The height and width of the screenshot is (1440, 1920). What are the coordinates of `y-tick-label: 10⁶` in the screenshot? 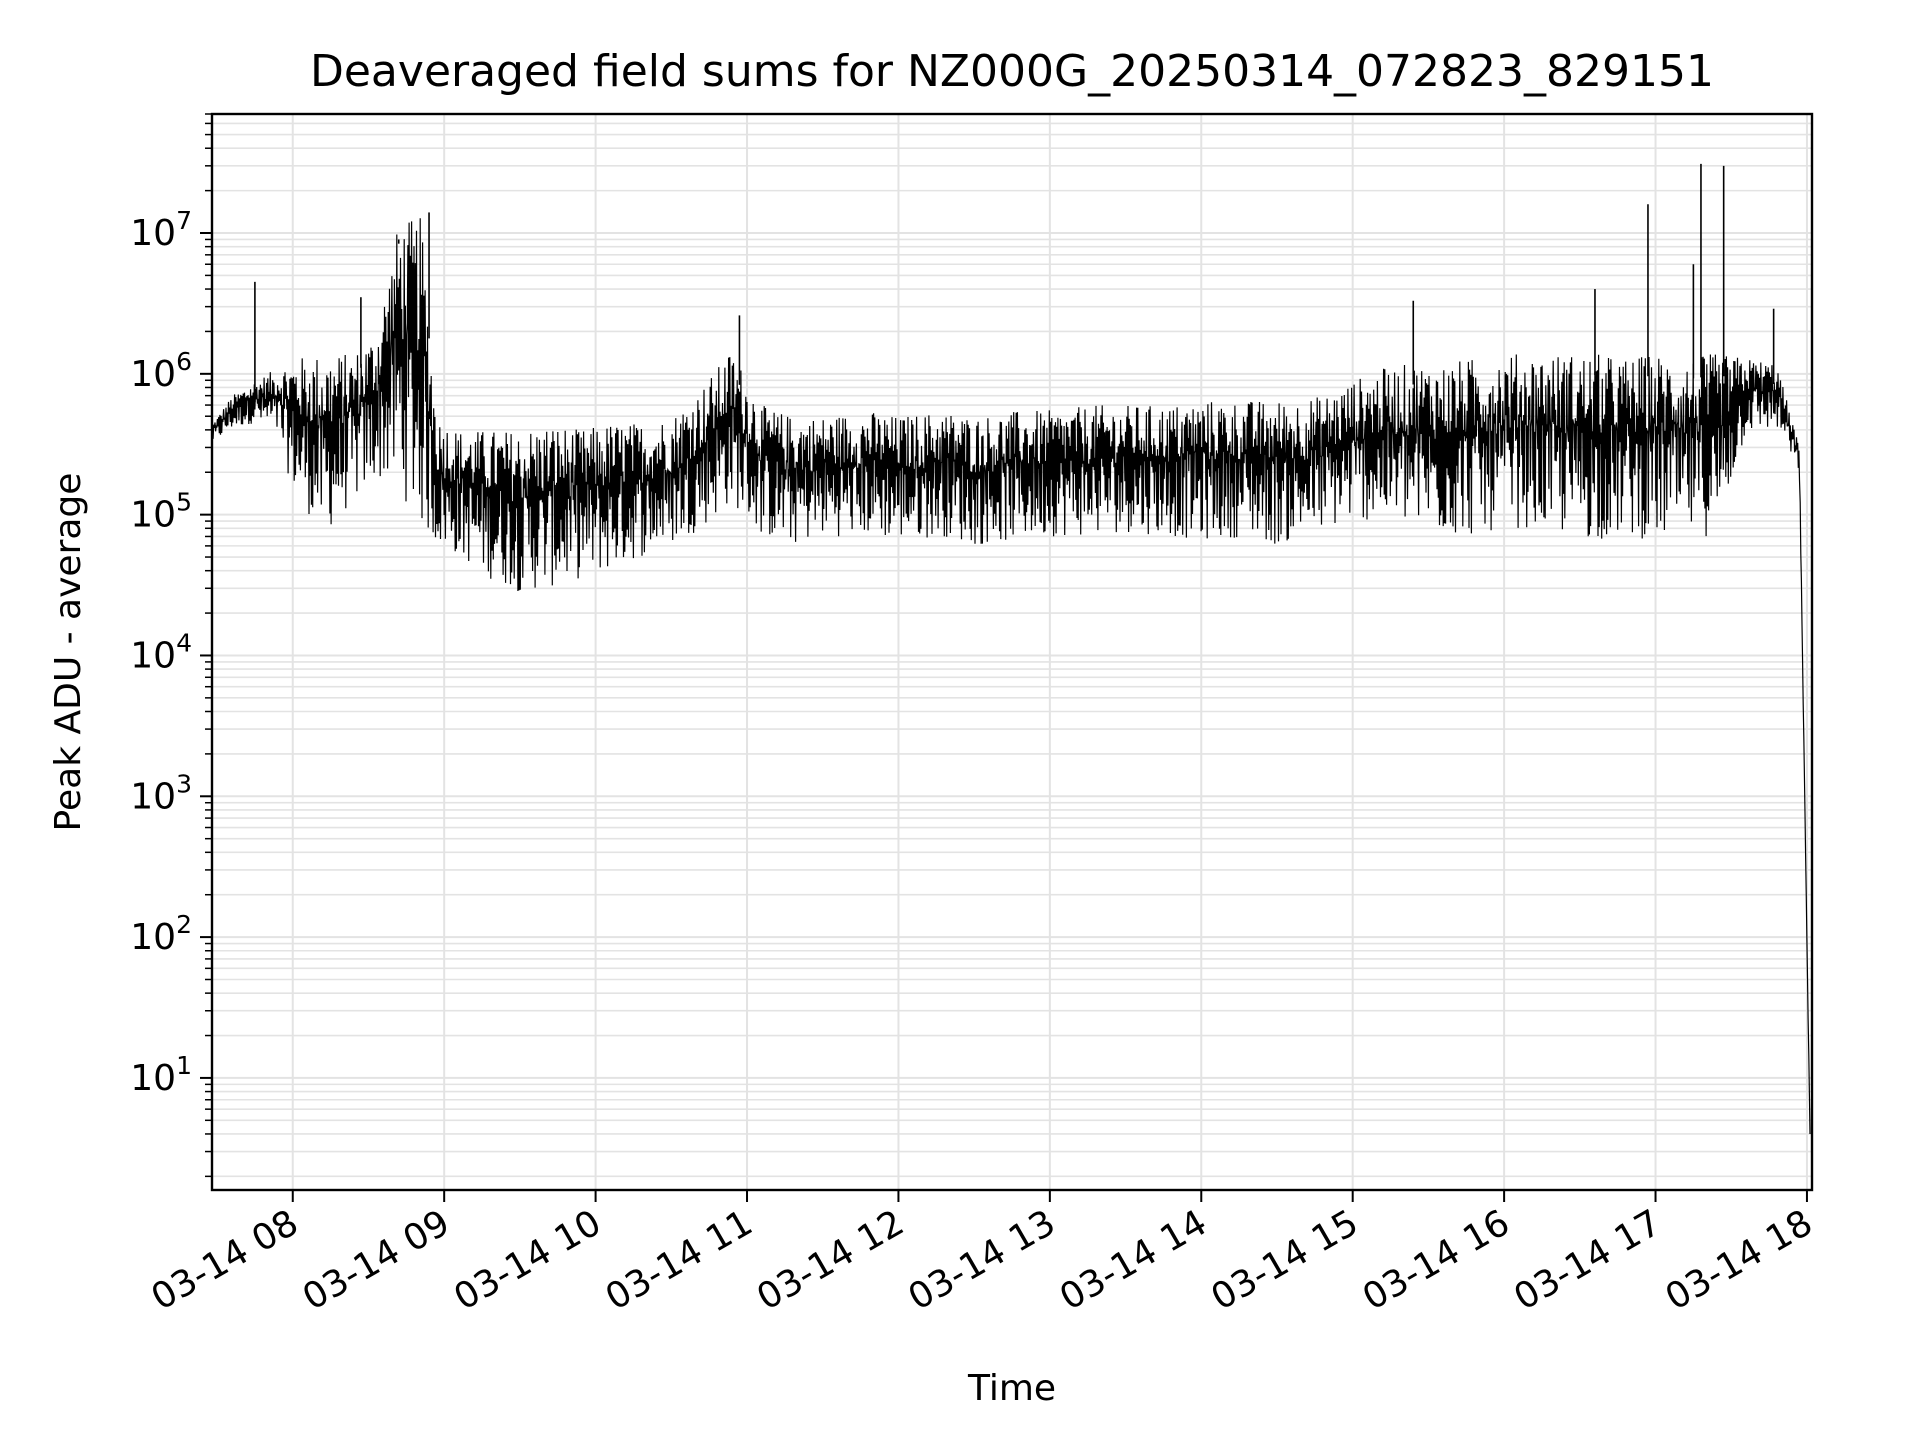 It's located at (161, 371).